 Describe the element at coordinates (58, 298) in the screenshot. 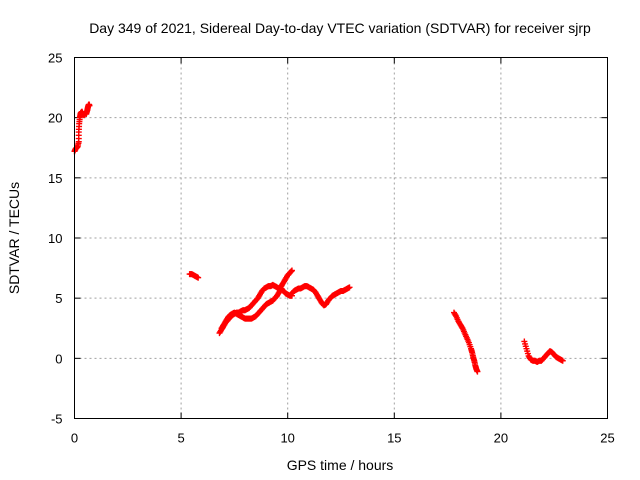

I see `y-tick-label: 5` at that location.